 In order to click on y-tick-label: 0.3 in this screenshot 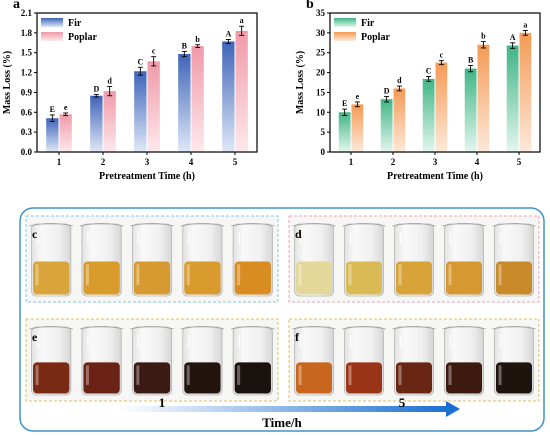, I will do `click(27, 132)`.